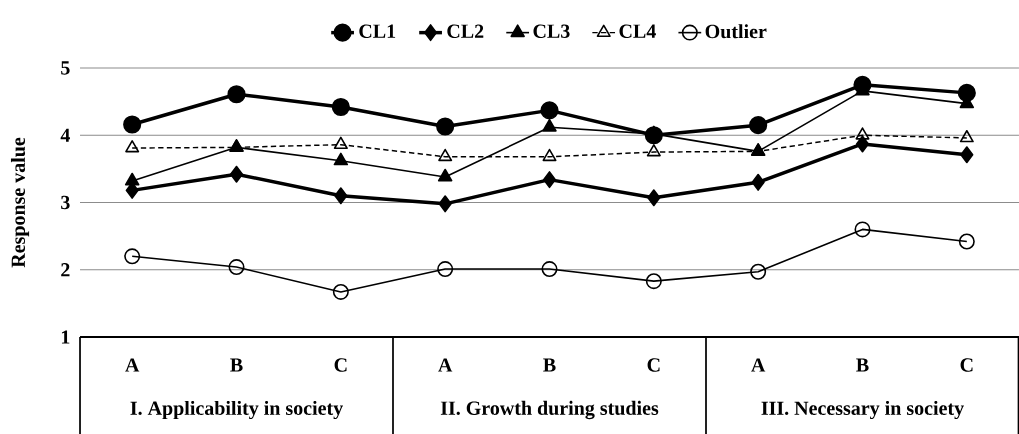 The height and width of the screenshot is (434, 1019). Describe the element at coordinates (65, 202) in the screenshot. I see `y-tick-label: 3` at that location.